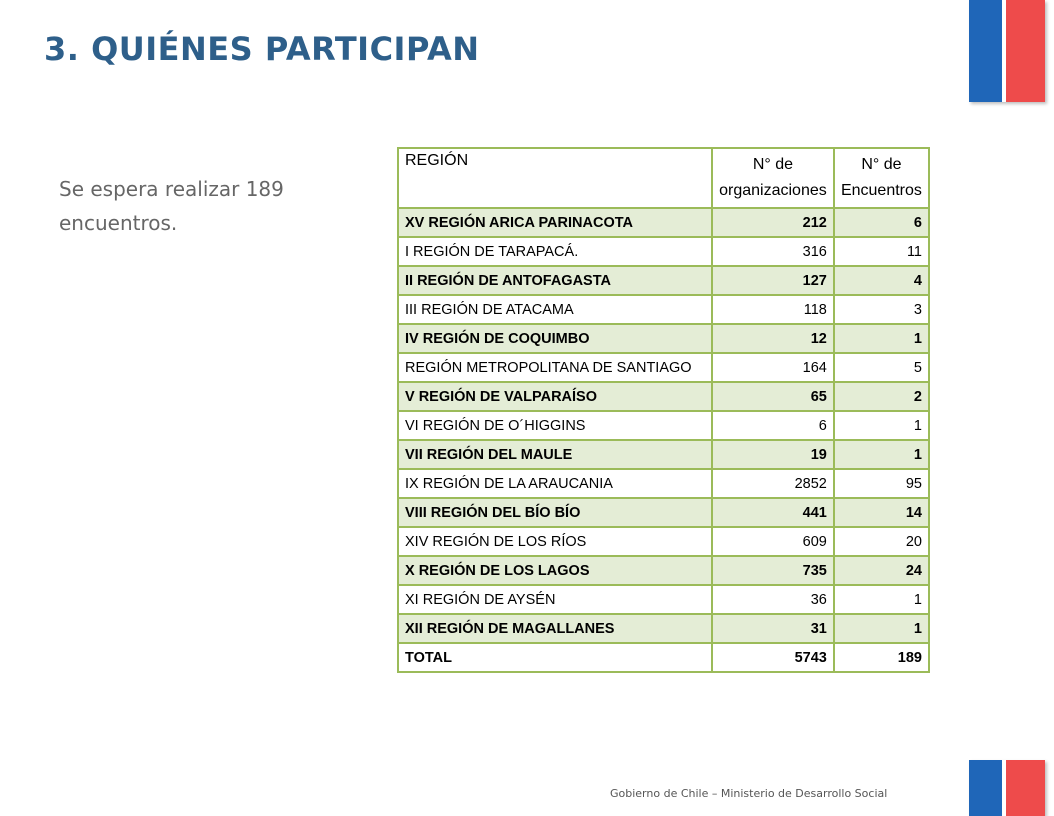 This screenshot has width=1054, height=816. What do you see at coordinates (773, 280) in the screenshot?
I see `organizations-cell: 127` at bounding box center [773, 280].